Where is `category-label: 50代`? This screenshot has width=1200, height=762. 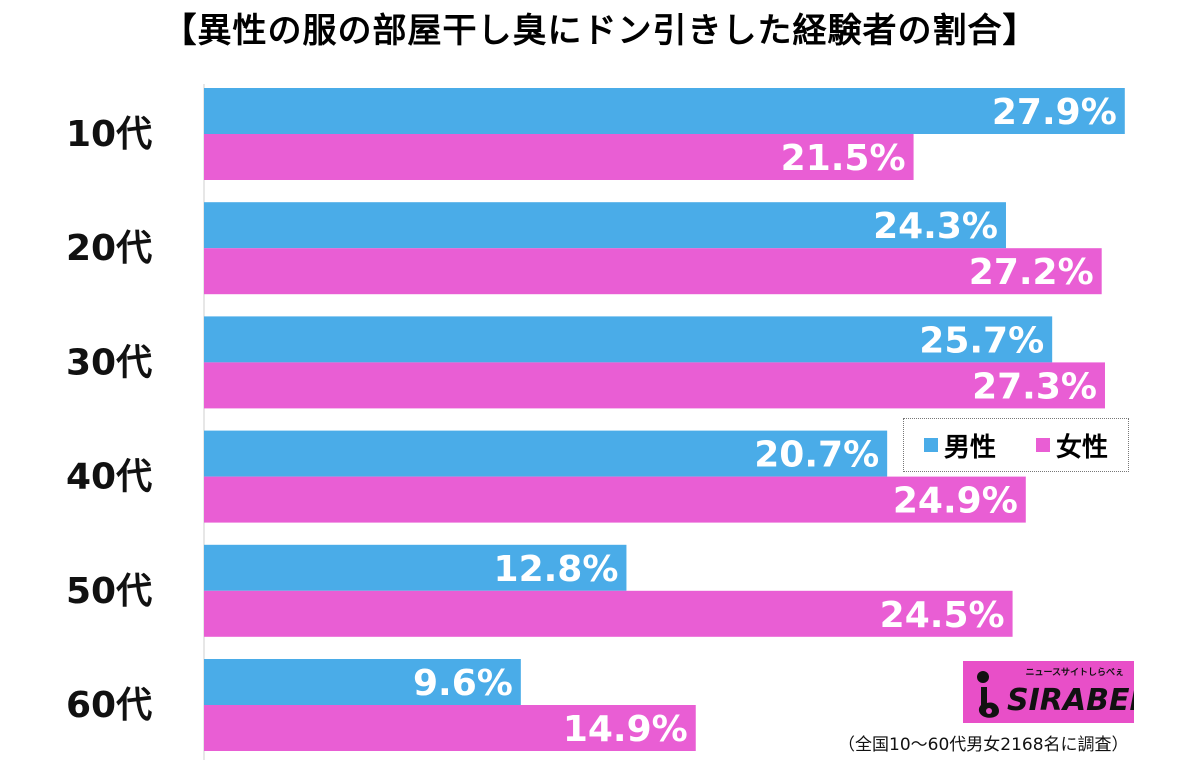
category-label: 50代 is located at coordinates (109, 591).